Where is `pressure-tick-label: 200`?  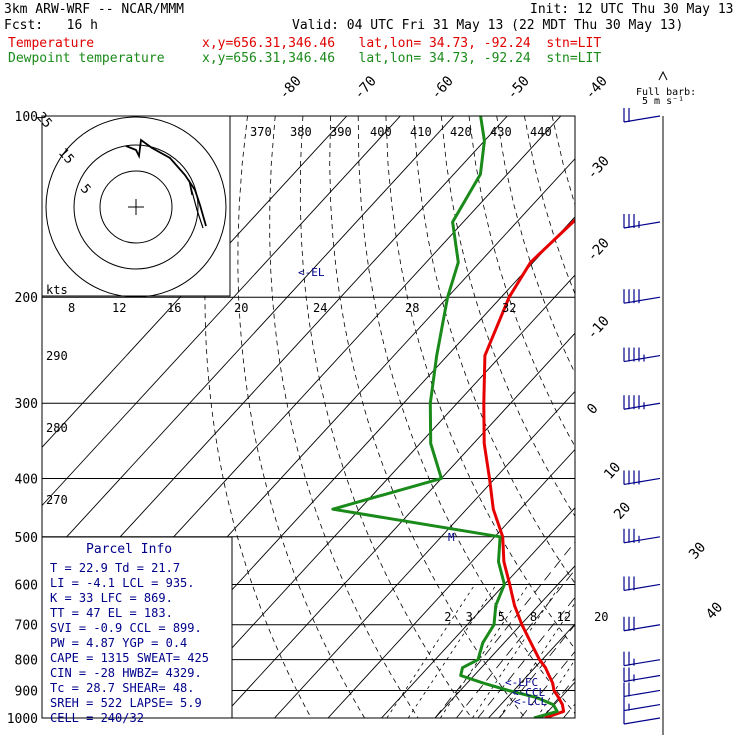
pressure-tick-label: 200 is located at coordinates (26, 298).